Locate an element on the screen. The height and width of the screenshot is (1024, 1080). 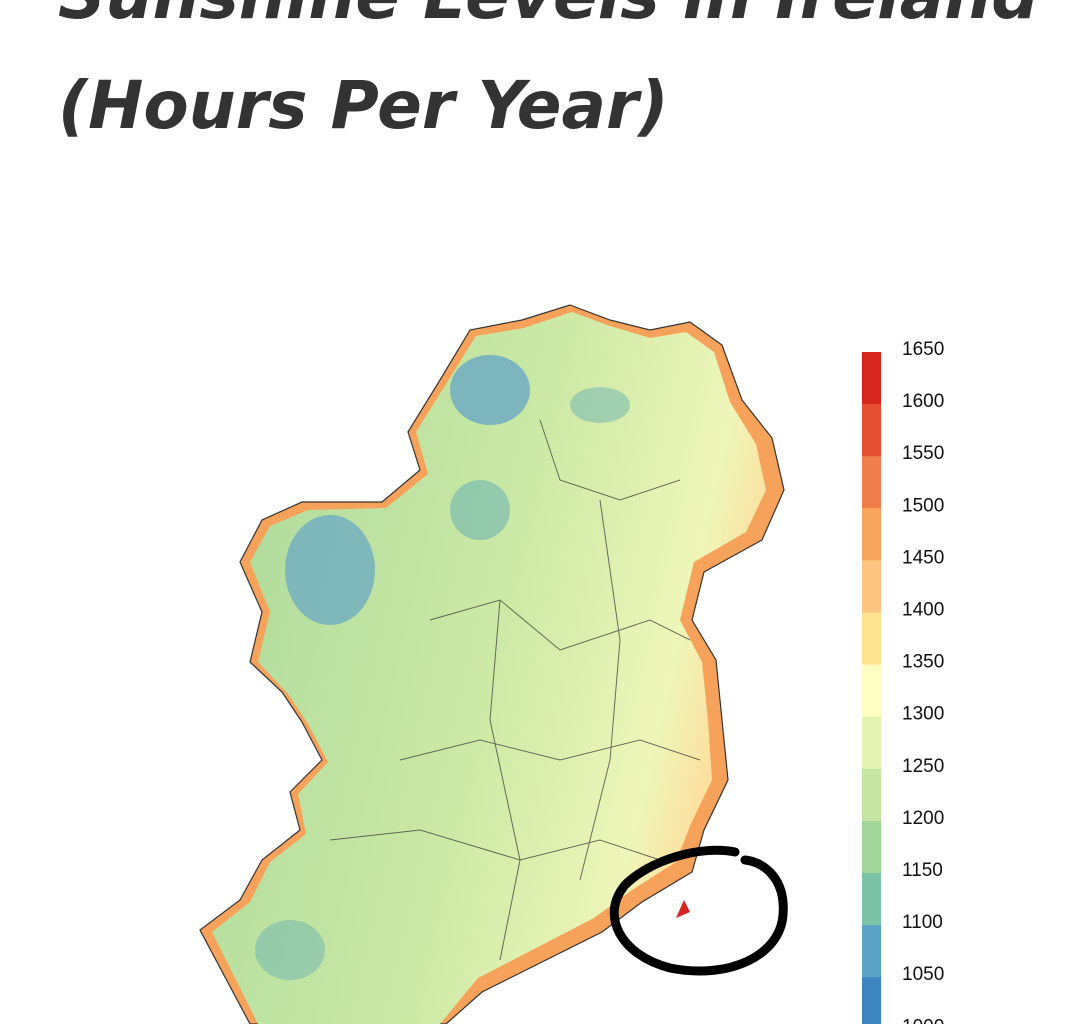
legend-label: 1200 is located at coordinates (923, 818).